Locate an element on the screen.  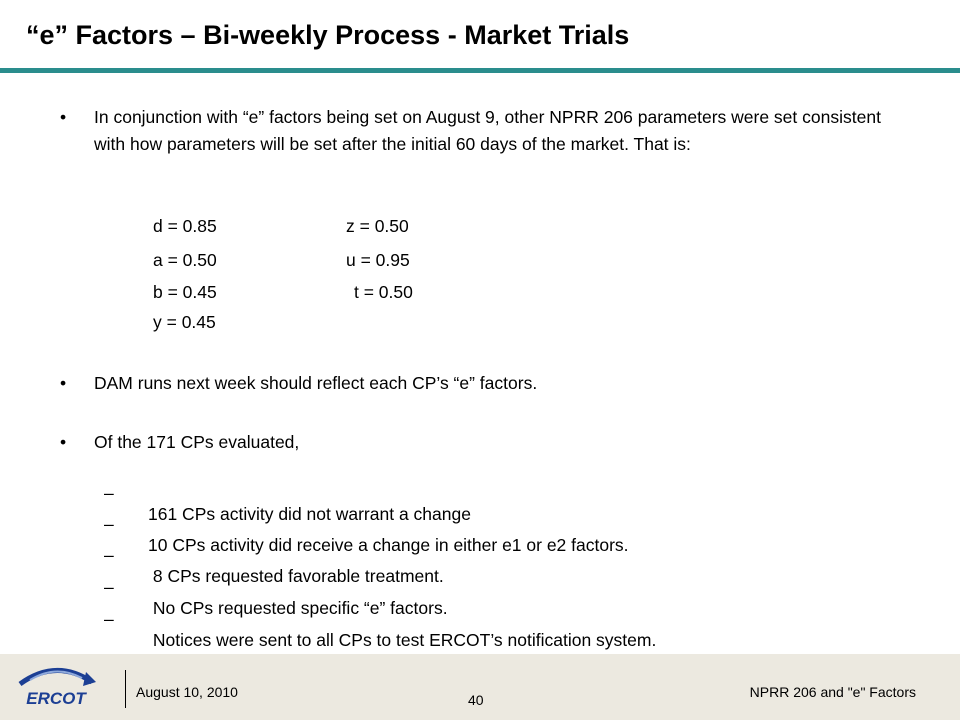
parameter-a: a = 0.50 is located at coordinates (185, 260).